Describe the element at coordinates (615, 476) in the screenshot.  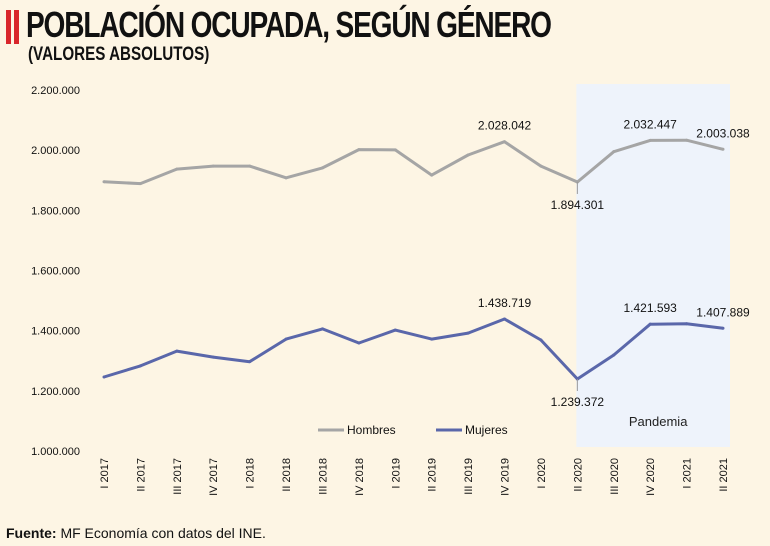
I see `x-tick-label: III 2020` at that location.